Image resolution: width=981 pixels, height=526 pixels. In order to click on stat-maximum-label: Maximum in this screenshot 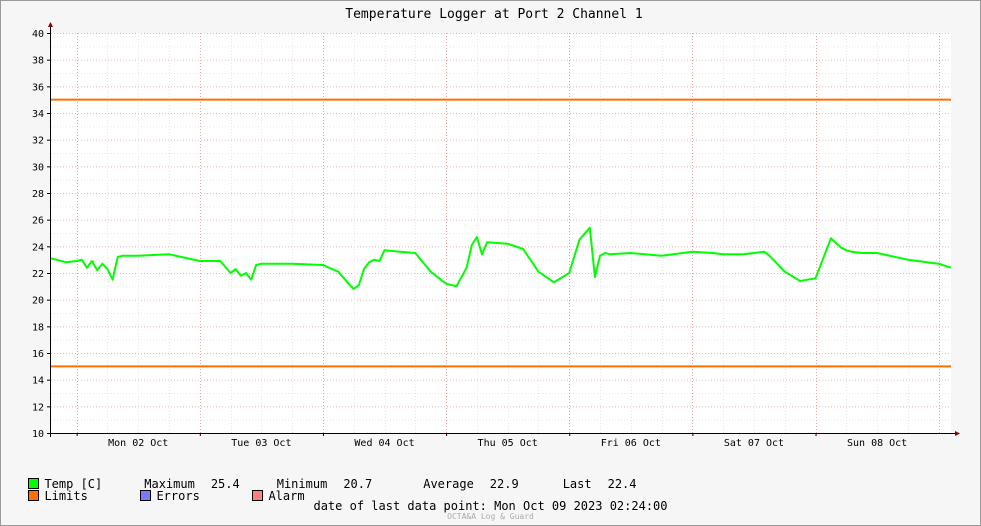, I will do `click(169, 484)`.